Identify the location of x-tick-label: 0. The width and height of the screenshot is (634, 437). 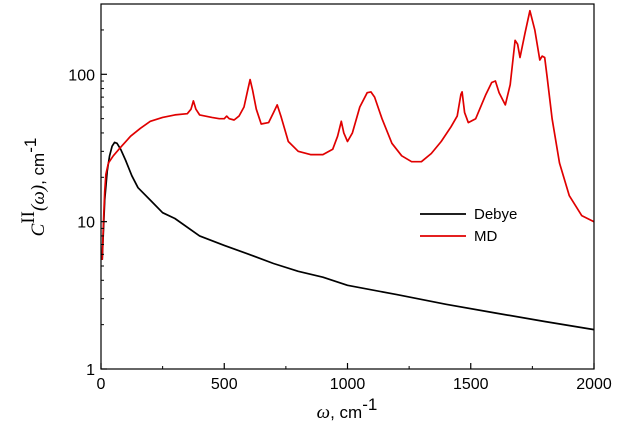
(101, 384).